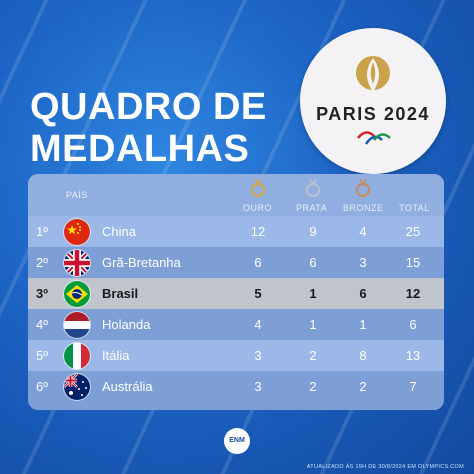 Image resolution: width=474 pixels, height=474 pixels. Describe the element at coordinates (42, 324) in the screenshot. I see `rank: 4º` at that location.